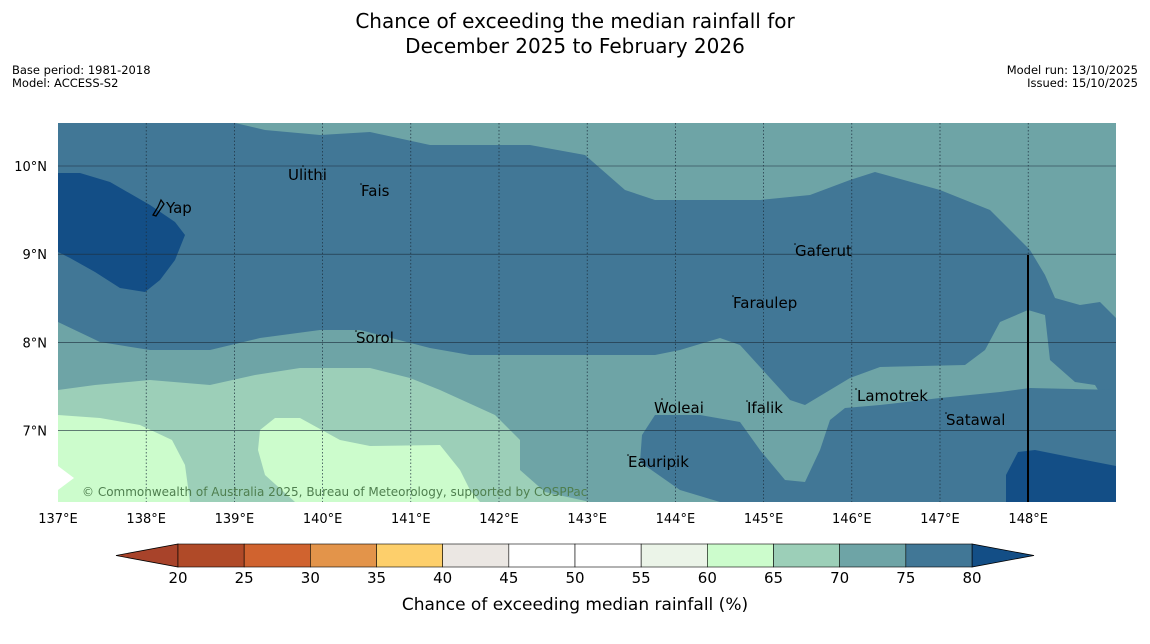  I want to click on yap-island-icon, so click(158, 207).